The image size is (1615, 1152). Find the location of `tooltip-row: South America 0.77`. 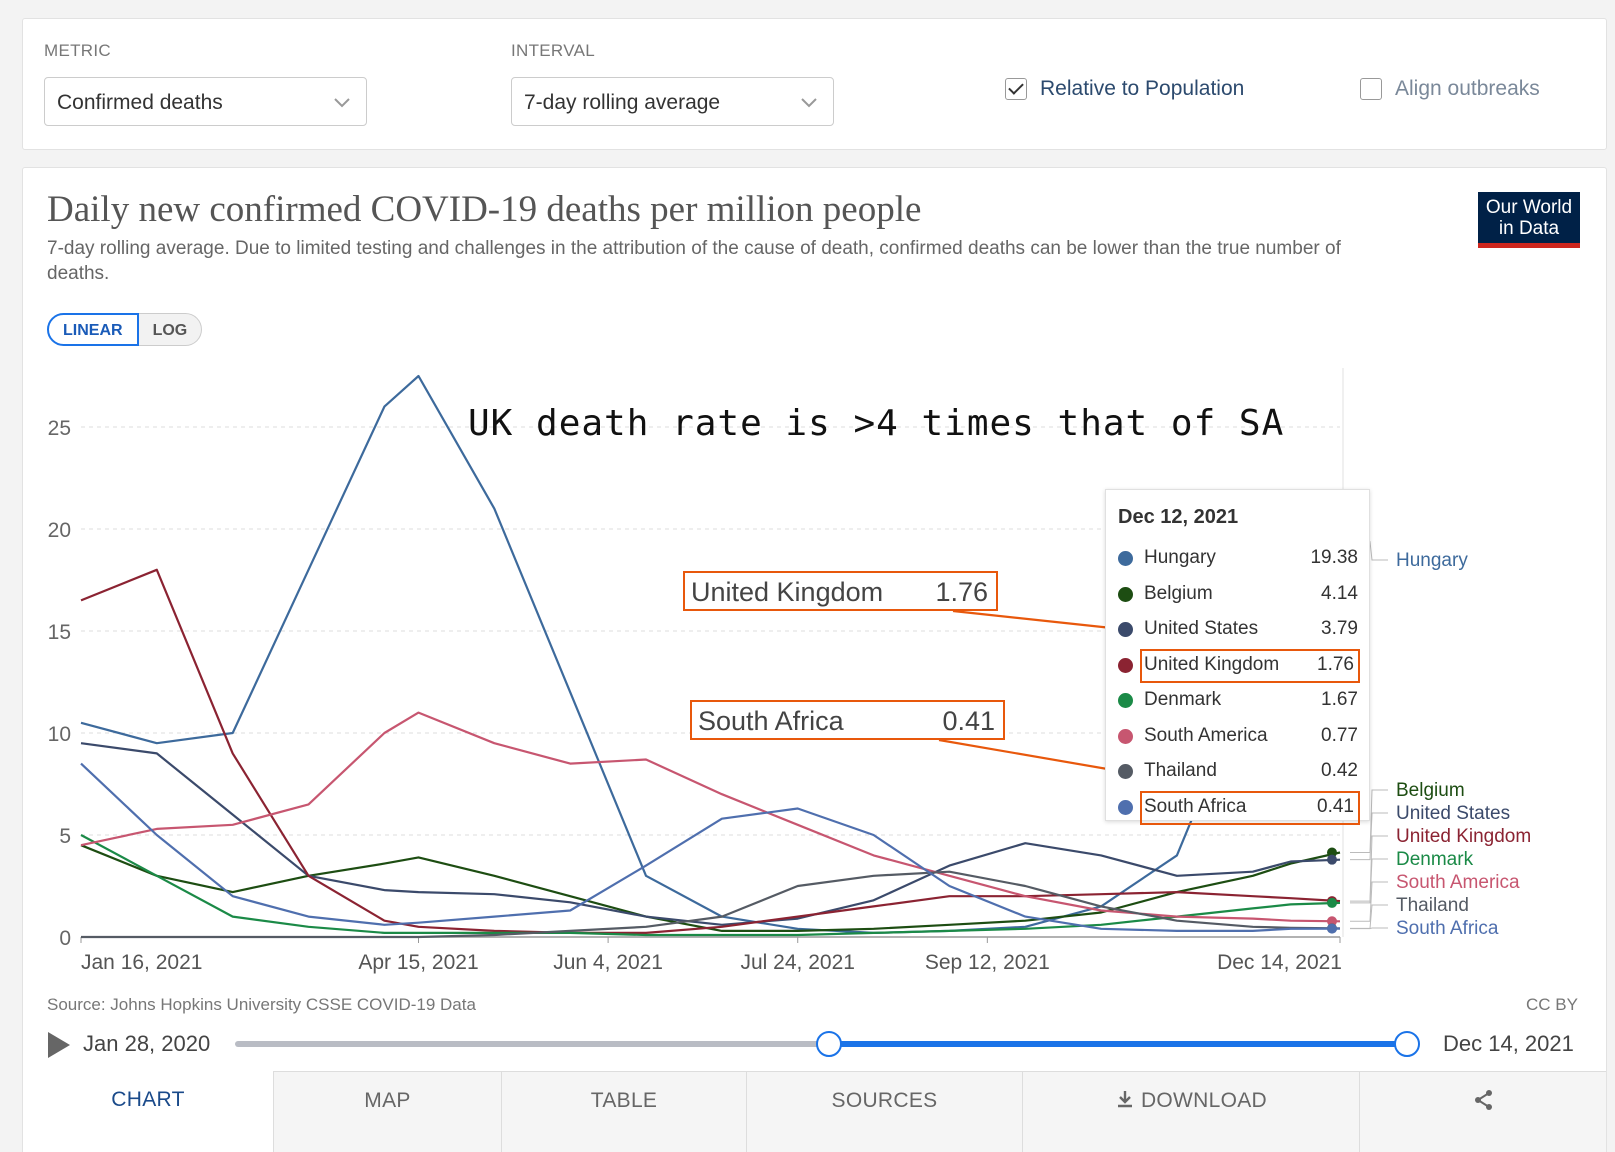

tooltip-row: South America 0.77 is located at coordinates (1238, 737).